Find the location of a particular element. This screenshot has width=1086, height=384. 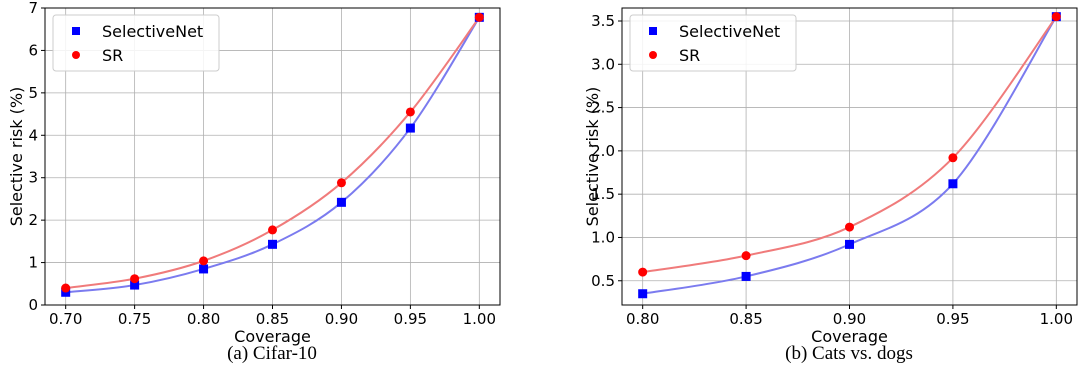

y-tick-label: 5 is located at coordinates (33, 93).